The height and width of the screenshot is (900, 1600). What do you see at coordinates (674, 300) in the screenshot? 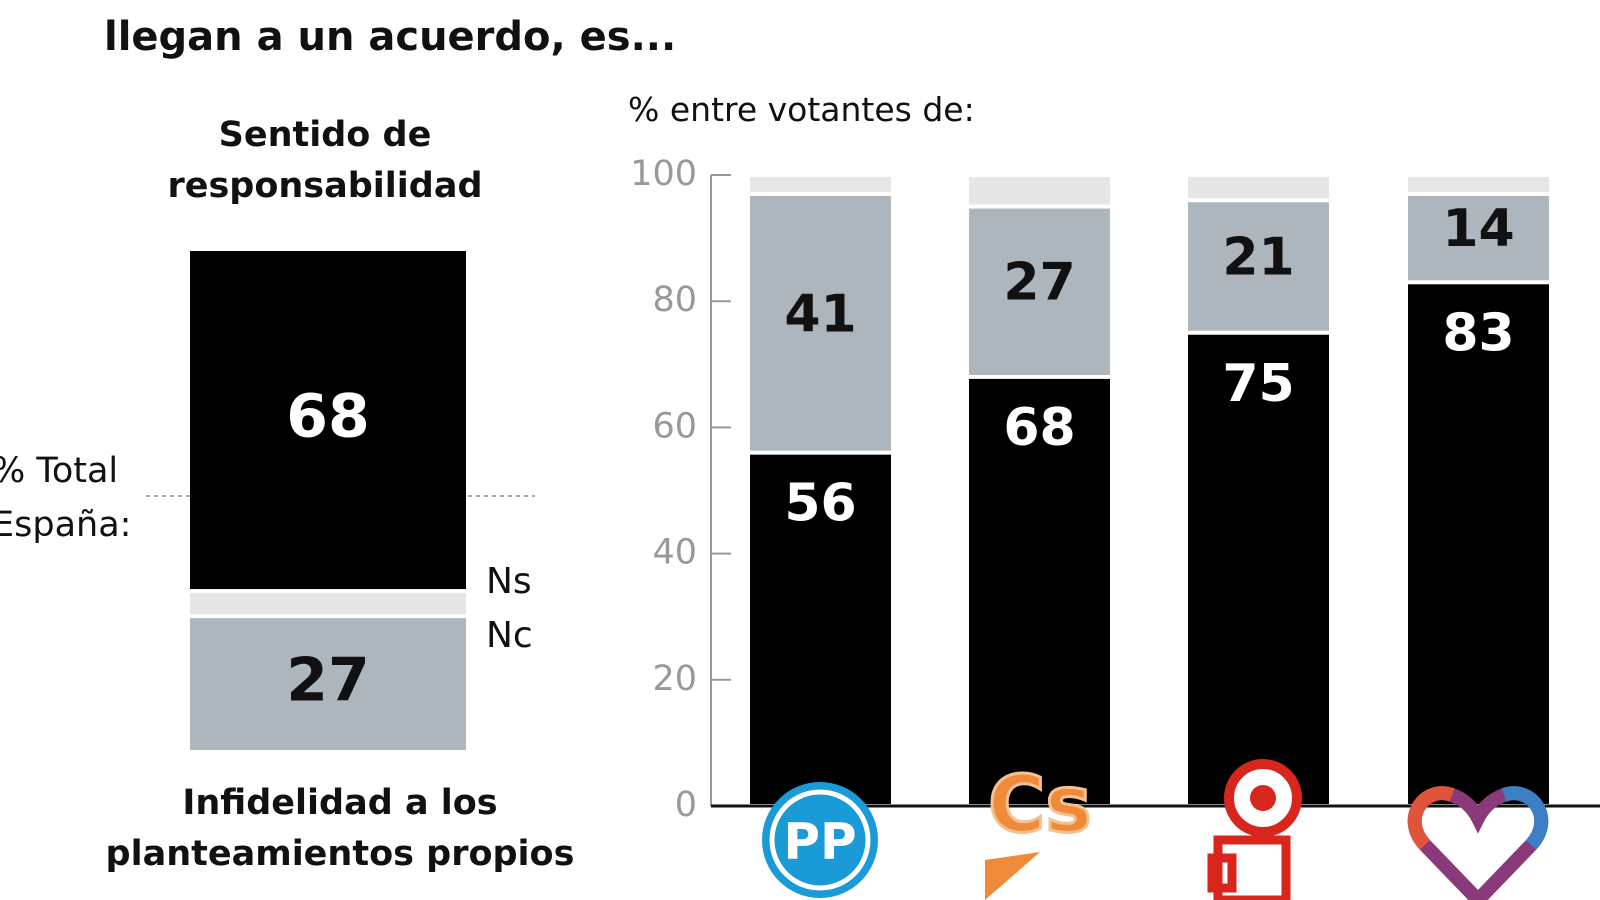
I see `y-tick-label: 80` at bounding box center [674, 300].